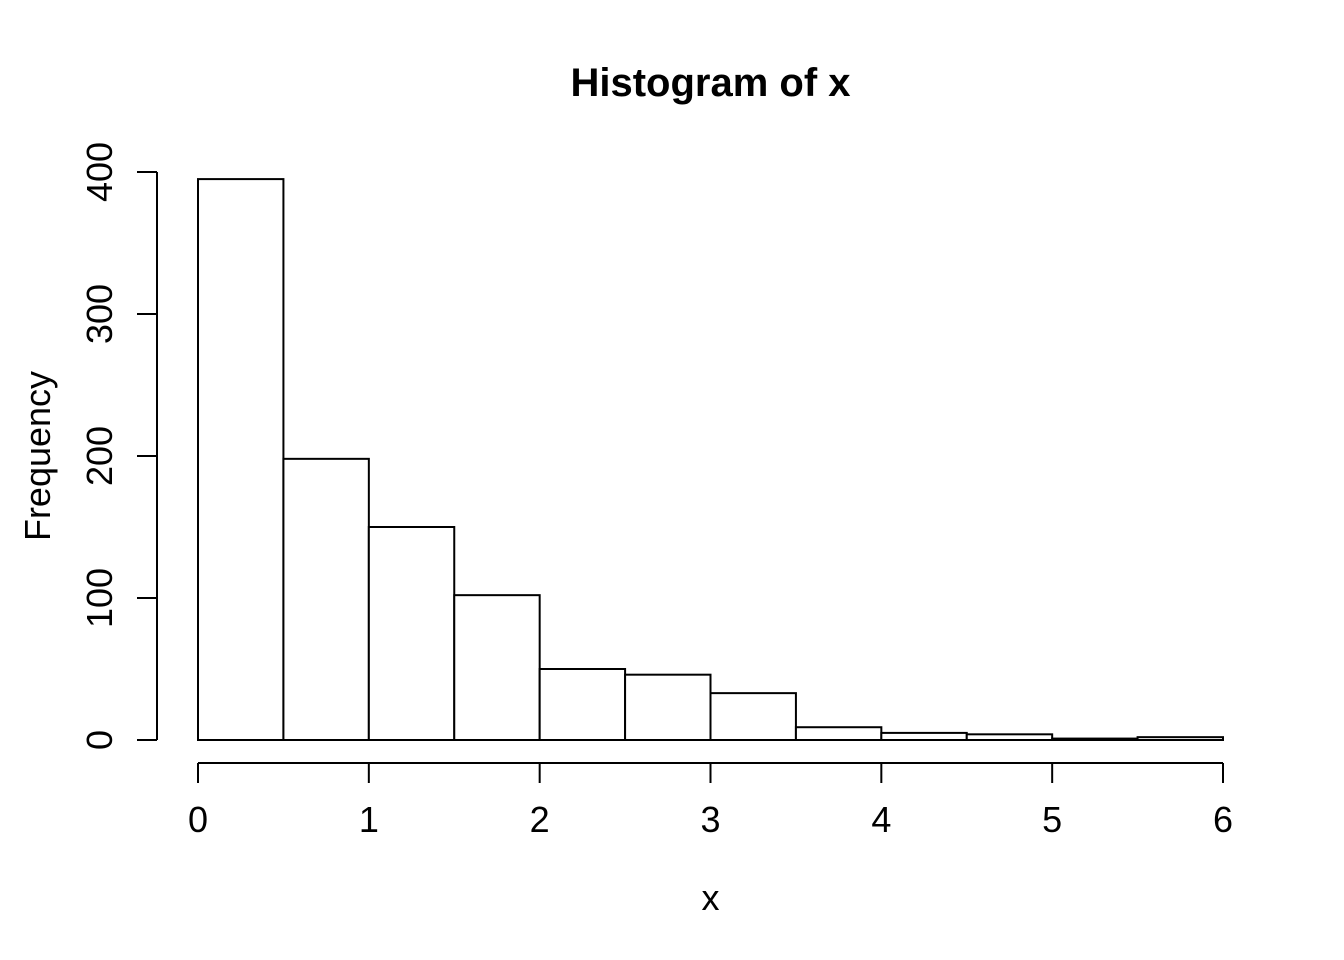 Image resolution: width=1344 pixels, height=960 pixels. I want to click on y-tick-label: 400, so click(99, 172).